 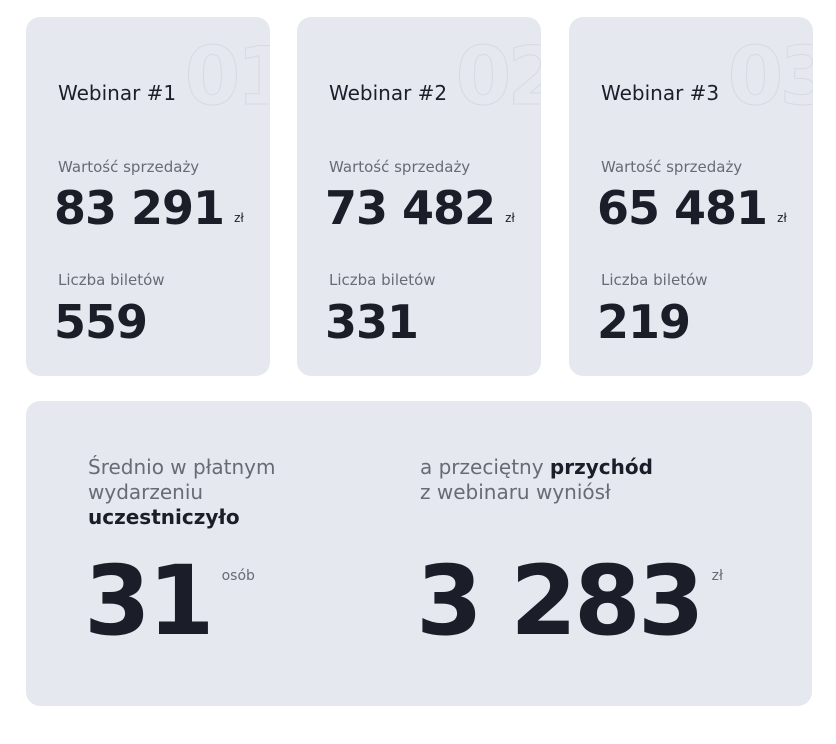 What do you see at coordinates (644, 322) in the screenshot?
I see `tickets-value: 219` at bounding box center [644, 322].